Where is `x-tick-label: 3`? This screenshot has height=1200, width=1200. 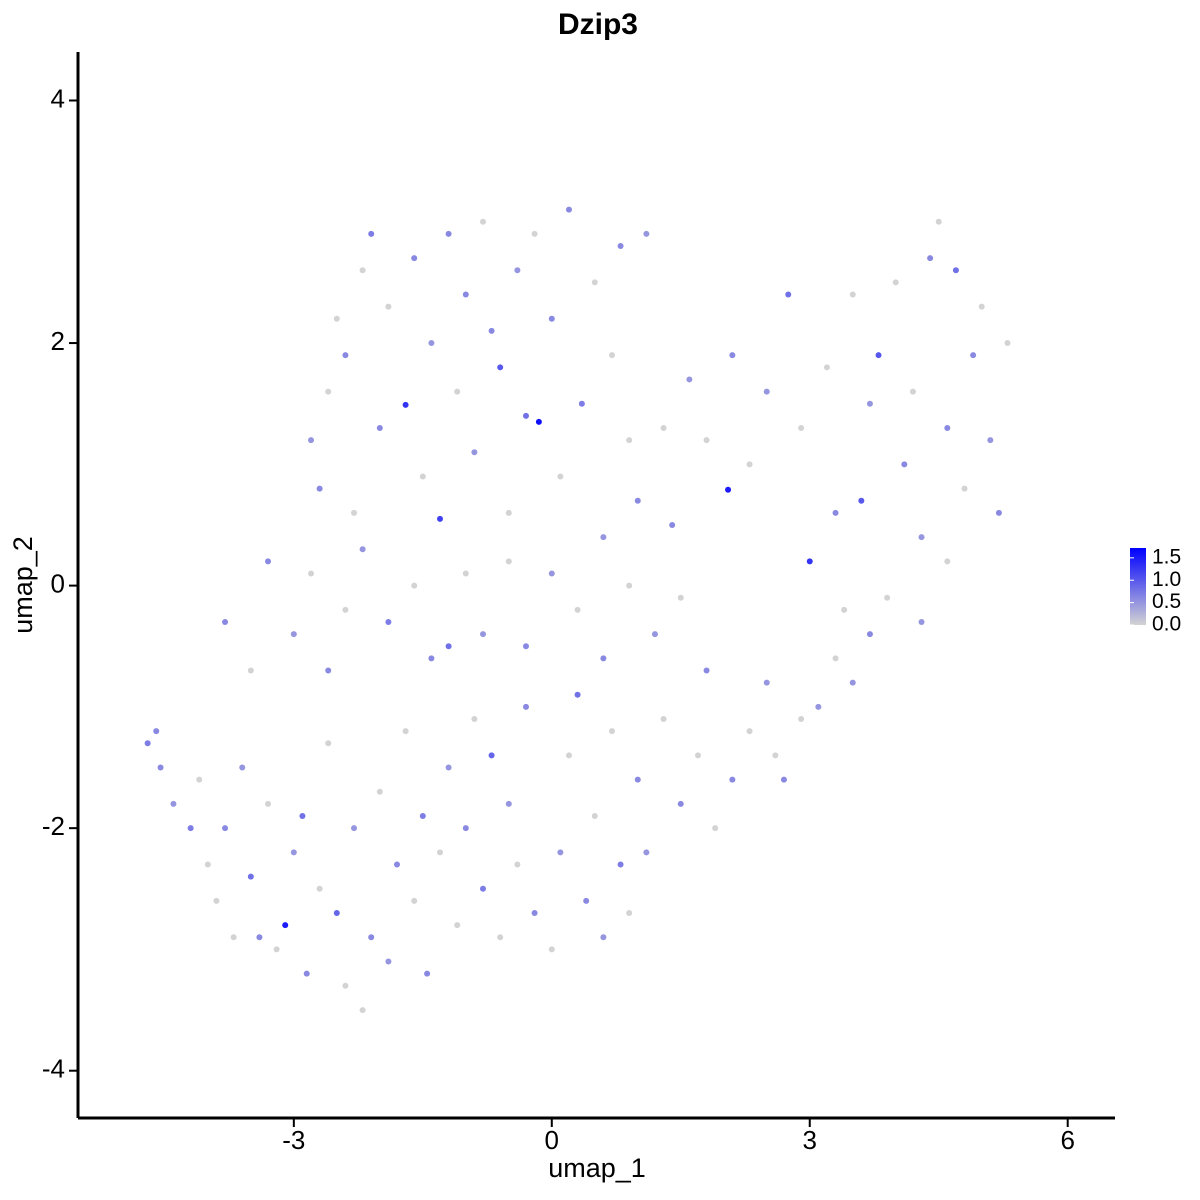
x-tick-label: 3 is located at coordinates (810, 1140).